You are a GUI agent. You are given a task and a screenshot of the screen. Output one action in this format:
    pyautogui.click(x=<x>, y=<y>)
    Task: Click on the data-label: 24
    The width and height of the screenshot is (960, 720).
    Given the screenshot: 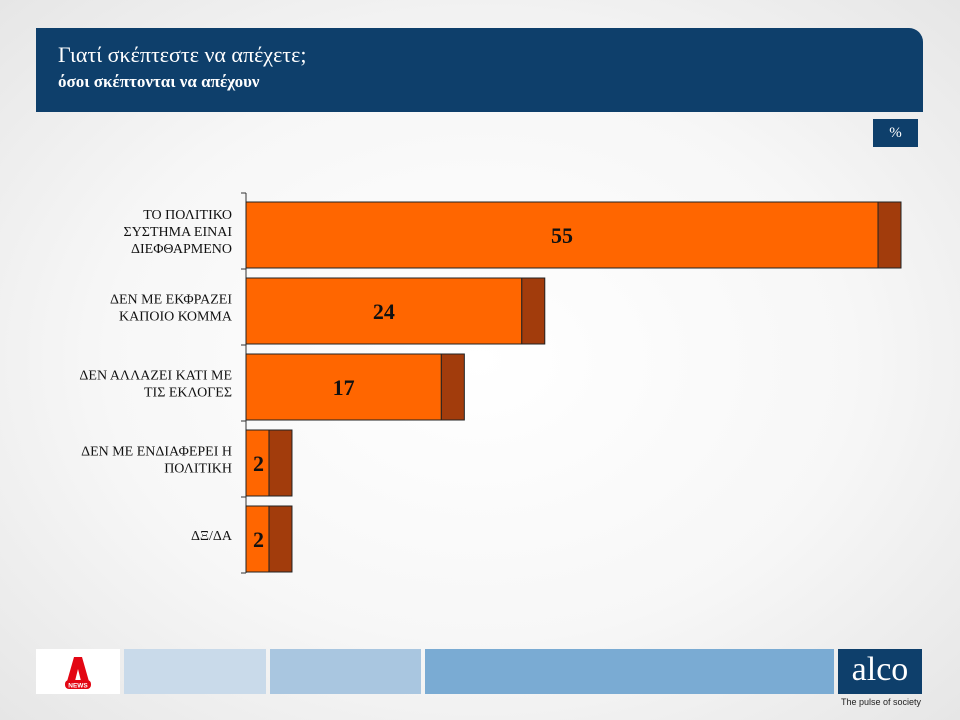 What is the action you would take?
    pyautogui.click(x=384, y=311)
    